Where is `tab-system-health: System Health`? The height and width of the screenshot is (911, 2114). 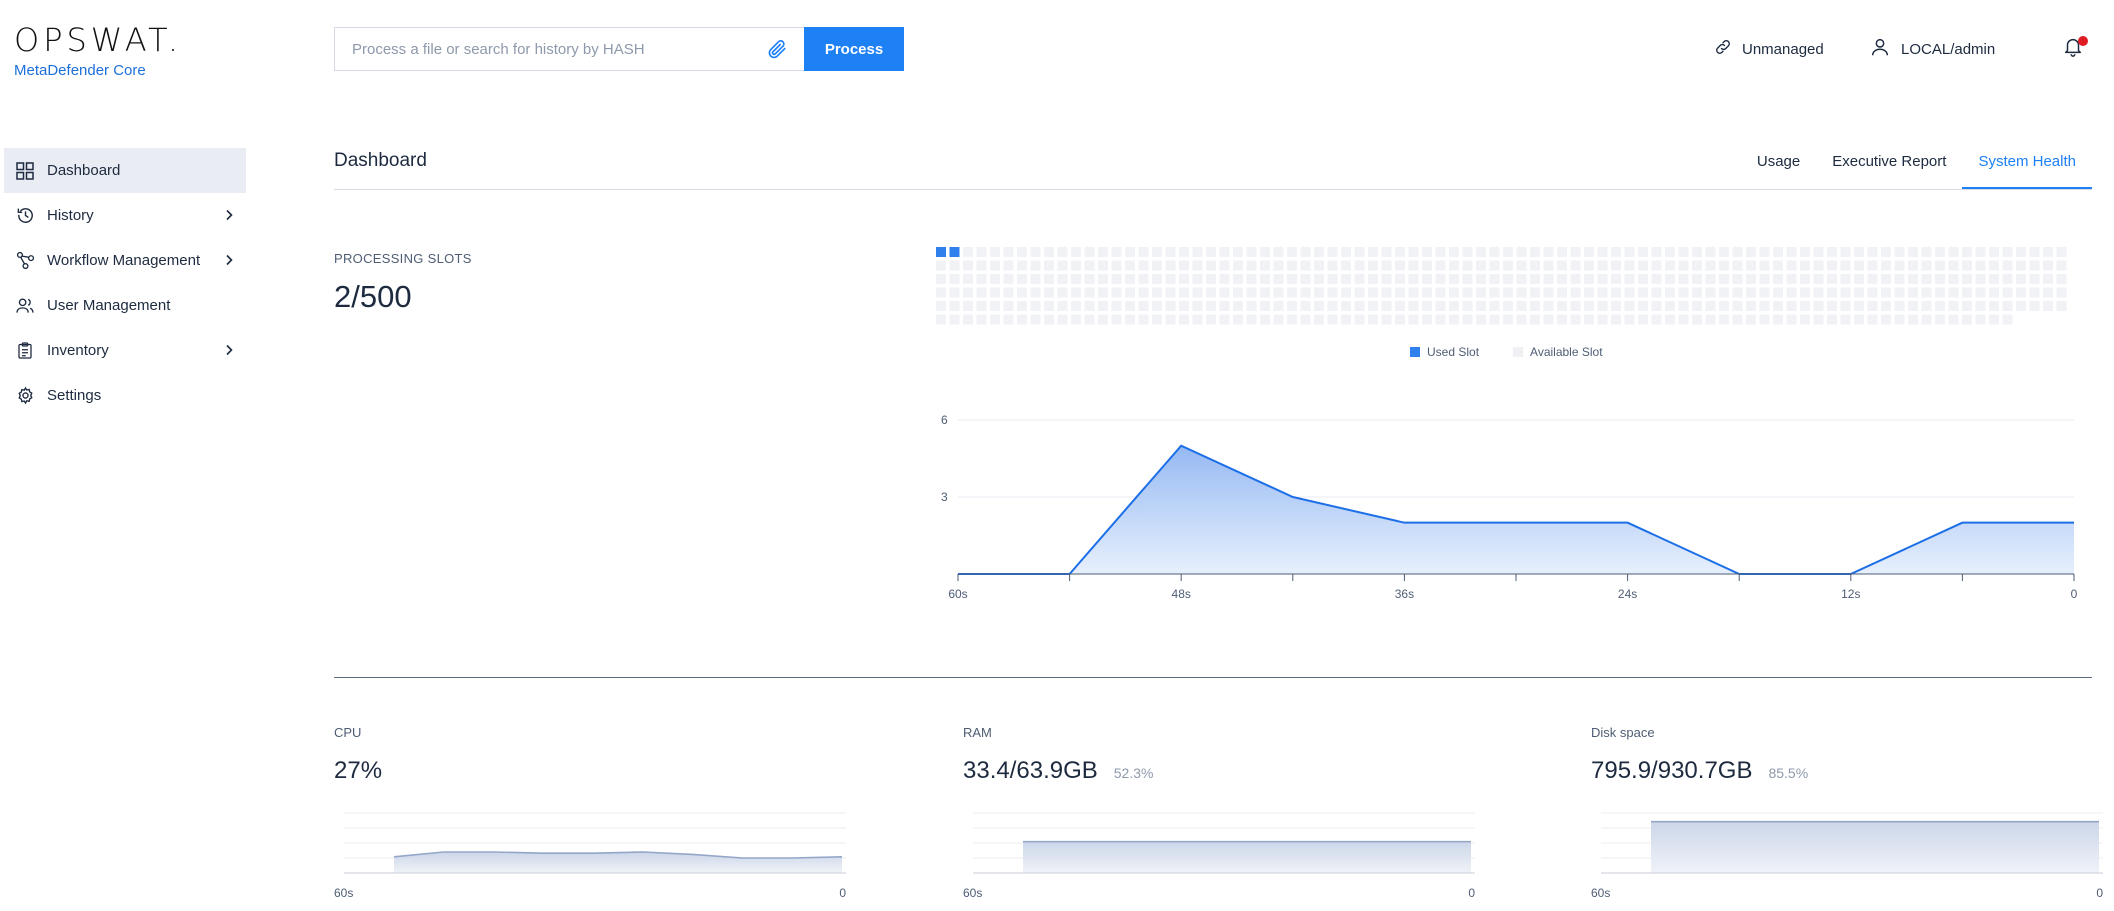
tab-system-health: System Health is located at coordinates (2027, 165).